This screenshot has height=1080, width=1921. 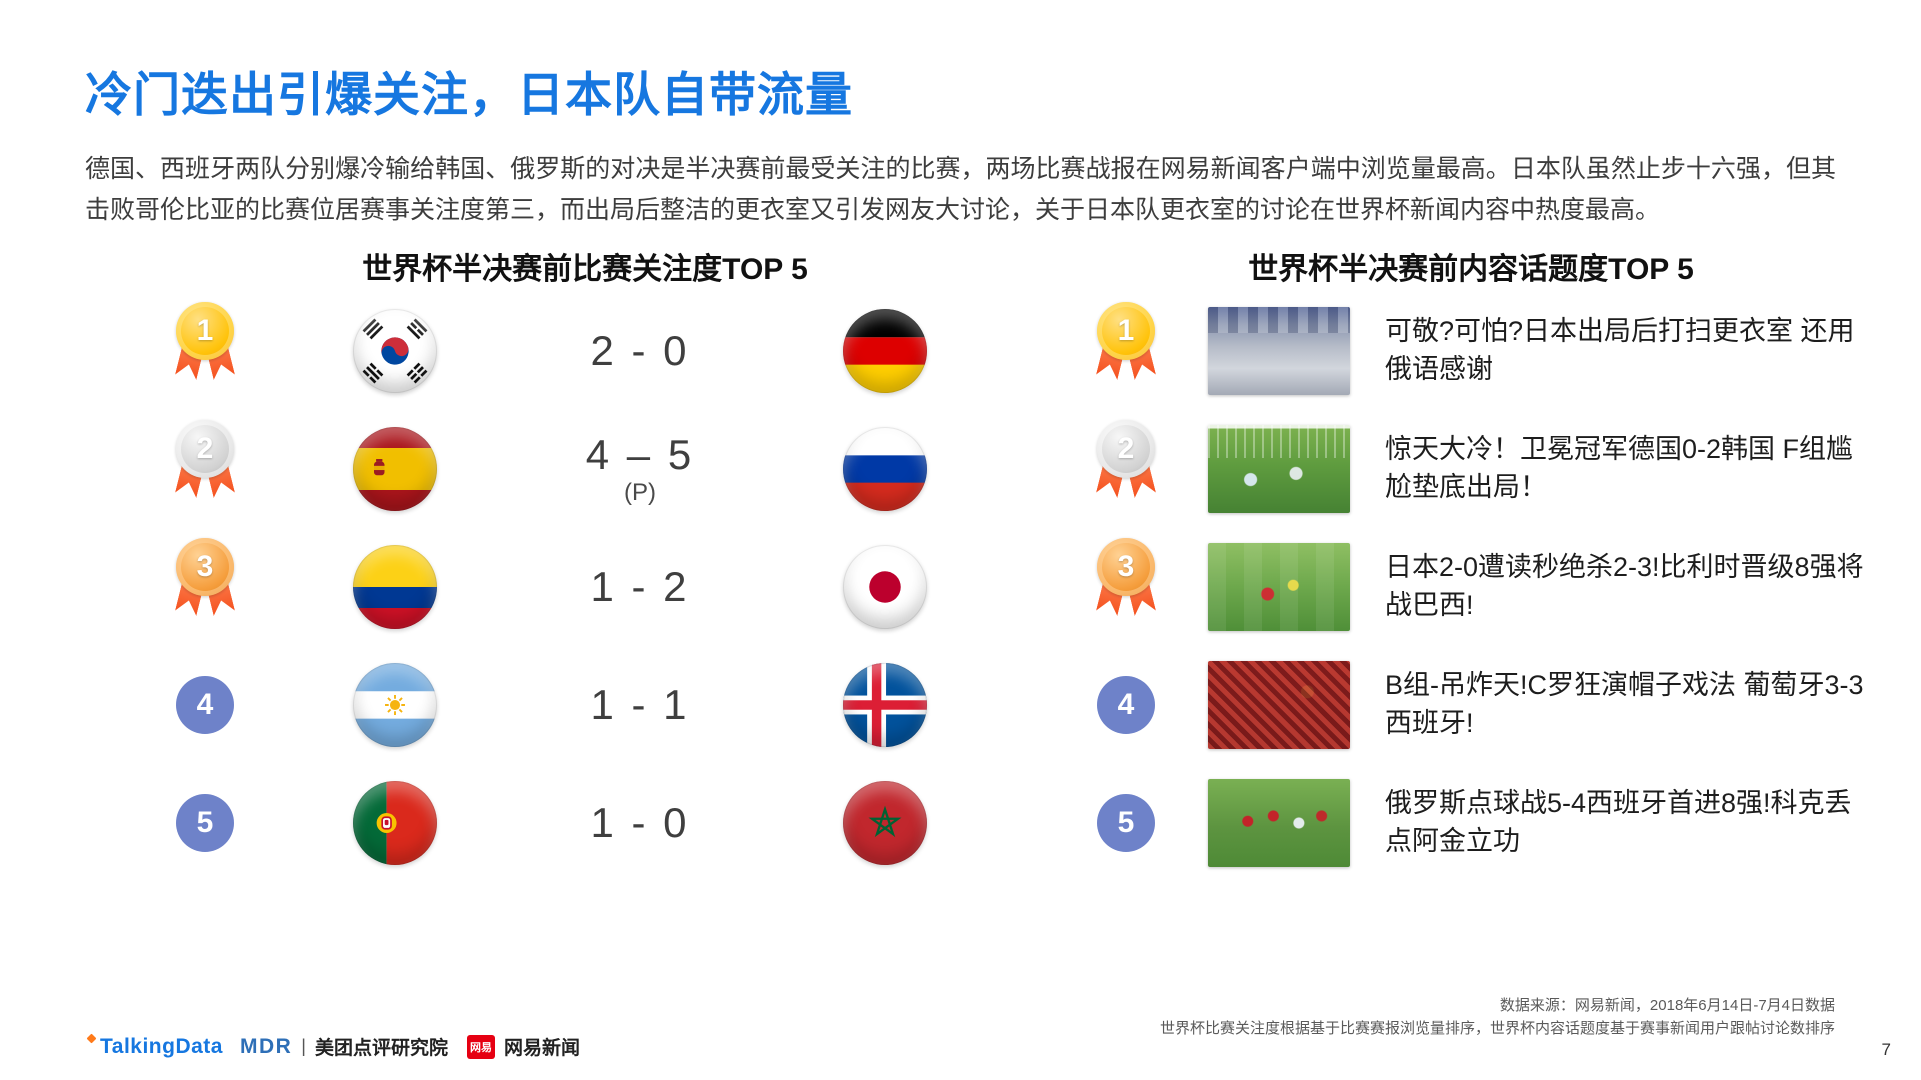 I want to click on match-row: 5 1 - 0, so click(x=585, y=823).